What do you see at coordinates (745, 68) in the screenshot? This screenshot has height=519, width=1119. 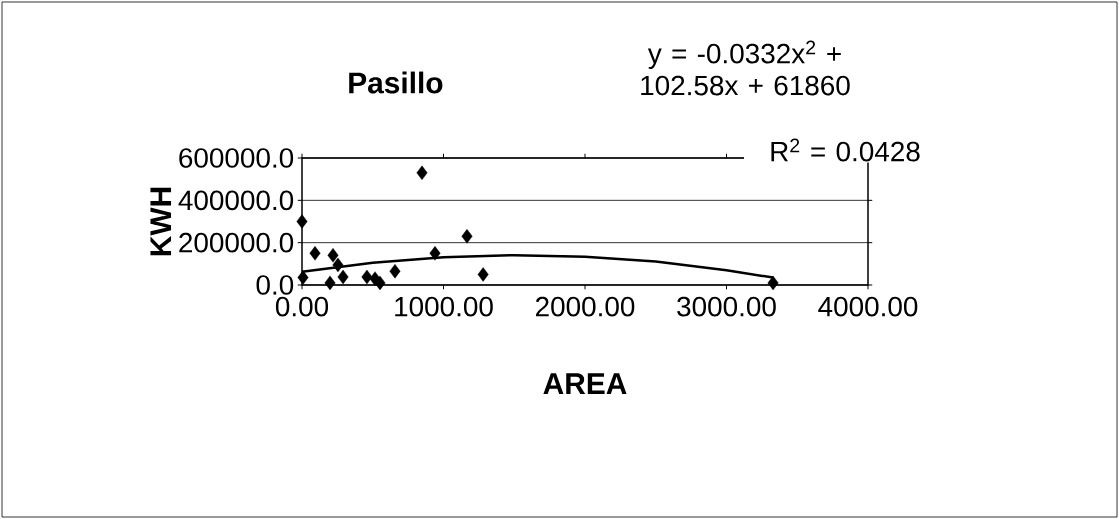 I see `text: y = -0.0332x$^{2}$ + 102.58x + 61860` at bounding box center [745, 68].